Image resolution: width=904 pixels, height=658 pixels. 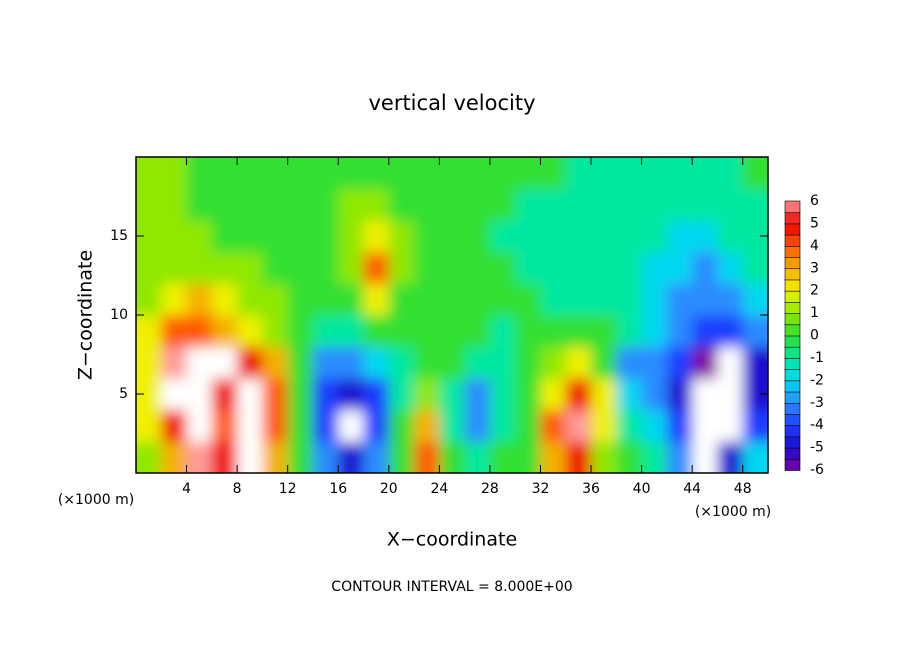 I want to click on colorbar-tick-label: 0, so click(x=814, y=336).